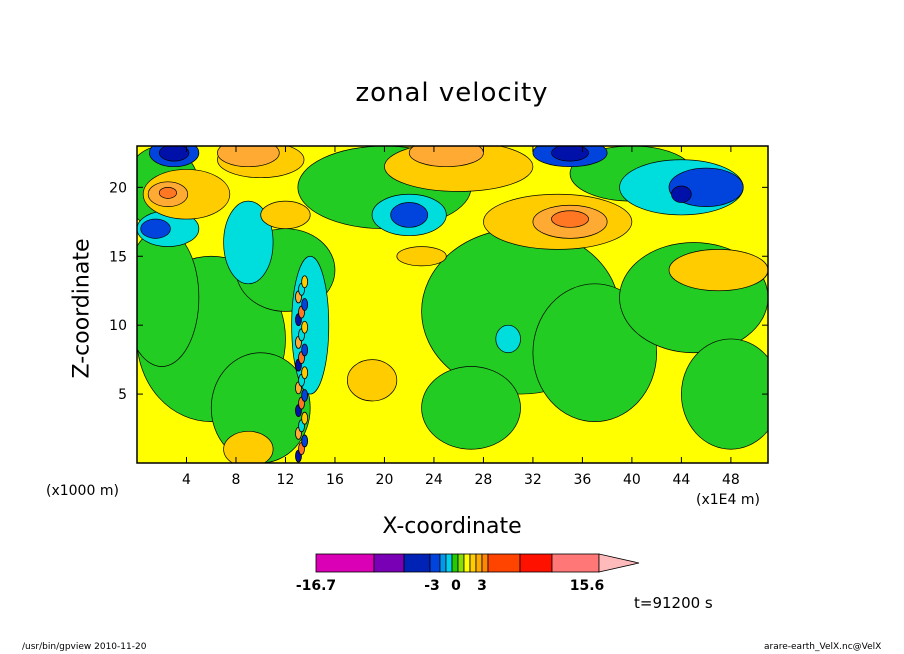 This screenshot has height=654, width=904. Describe the element at coordinates (316, 586) in the screenshot. I see `colorbar-label: -16.7` at that location.